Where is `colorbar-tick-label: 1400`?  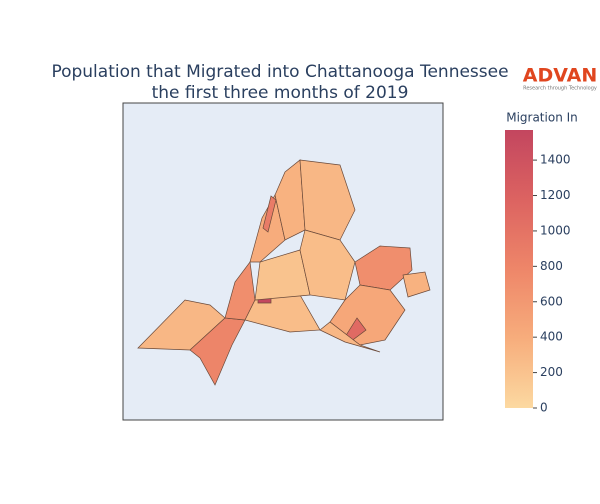
colorbar-tick-label: 1400 is located at coordinates (555, 160).